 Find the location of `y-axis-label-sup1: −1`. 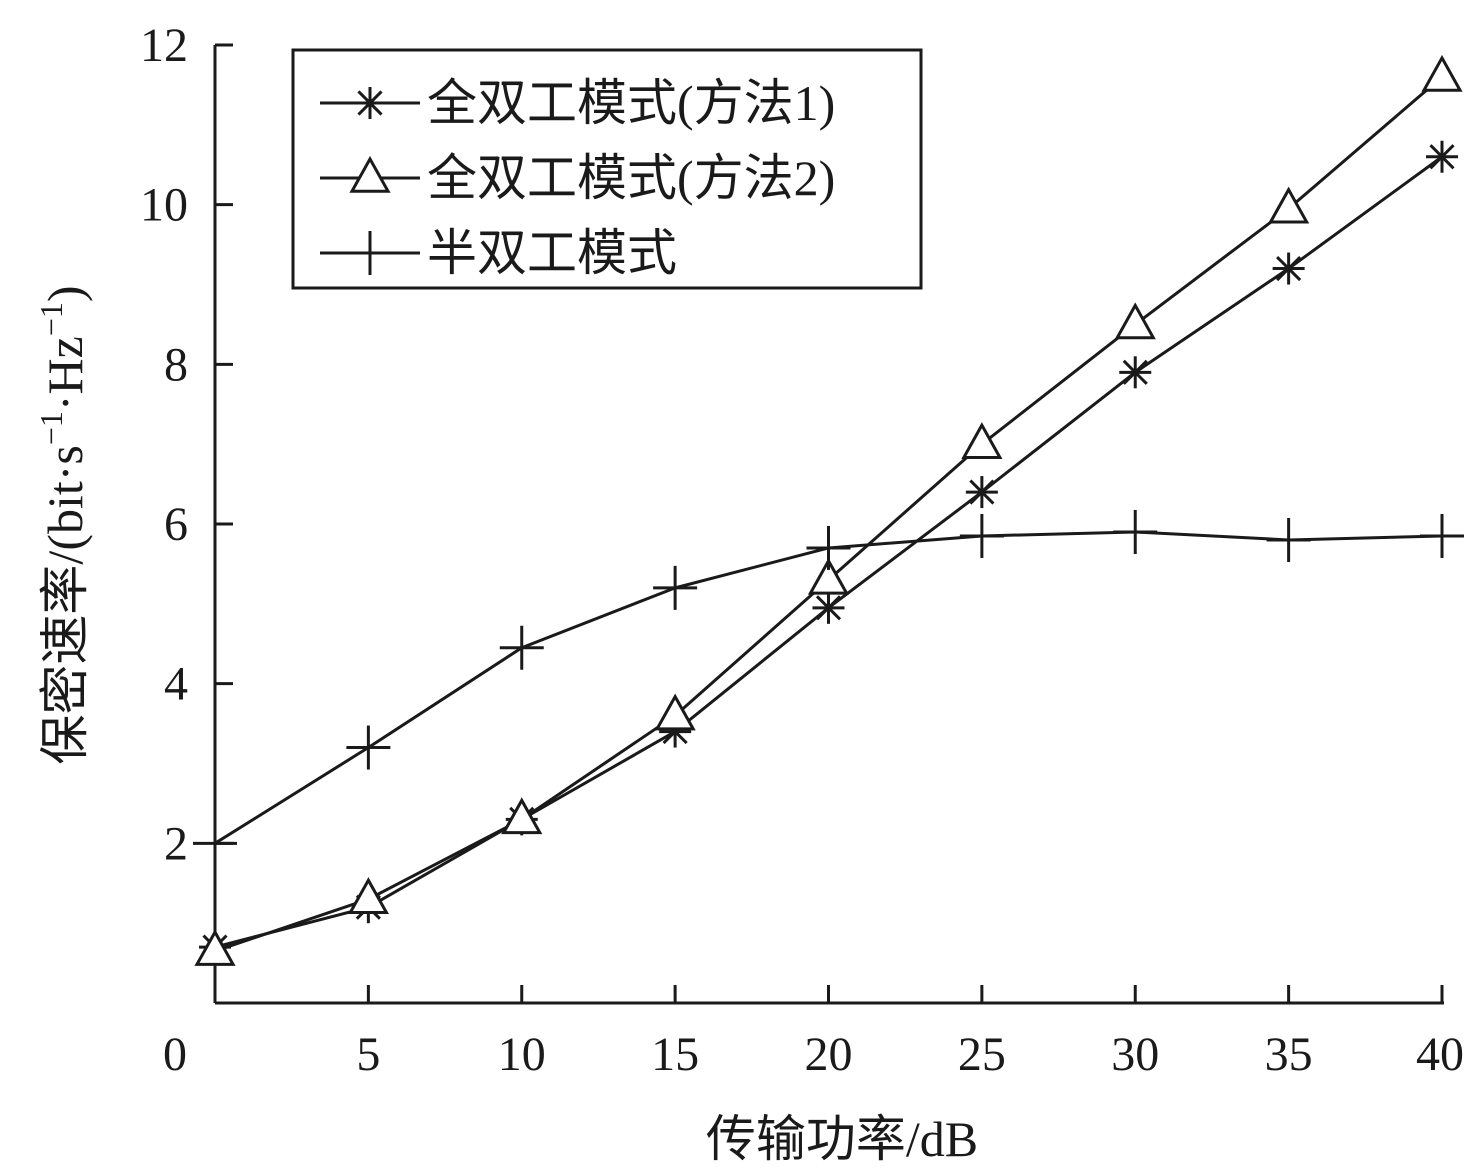

y-axis-label-sup1: −1 is located at coordinates (51, 428).